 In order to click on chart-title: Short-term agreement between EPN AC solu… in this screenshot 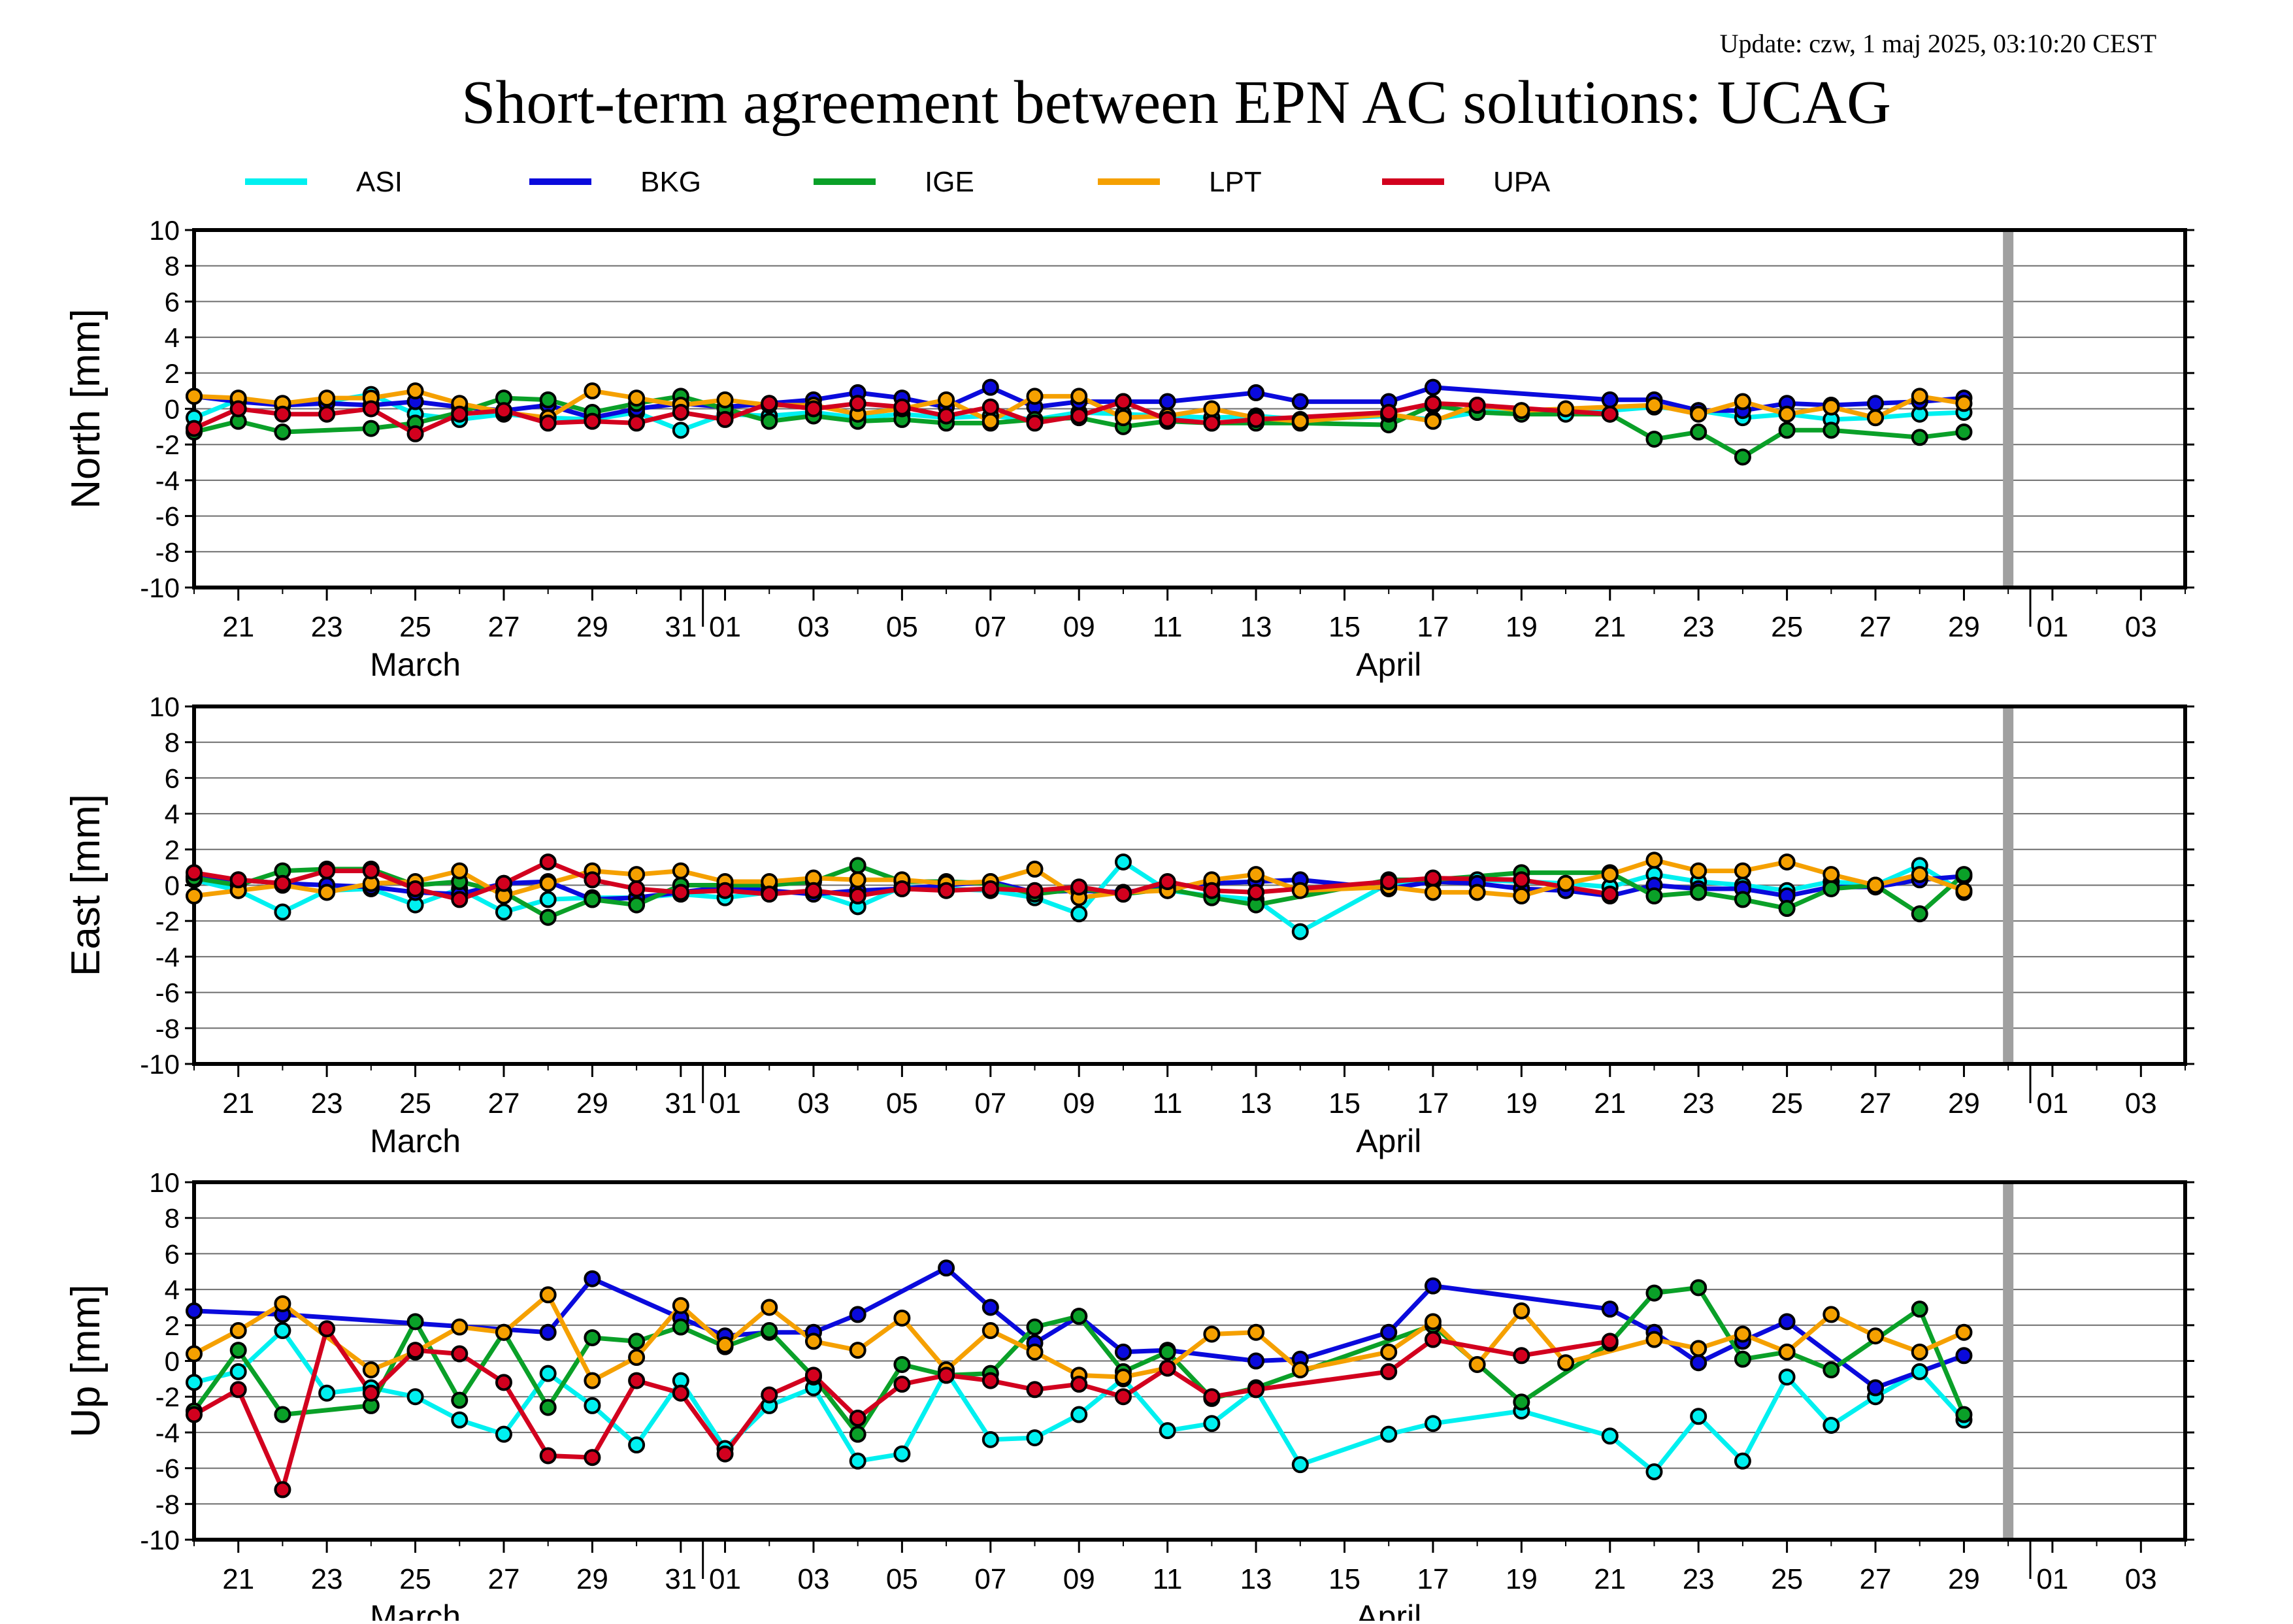, I will do `click(1176, 103)`.